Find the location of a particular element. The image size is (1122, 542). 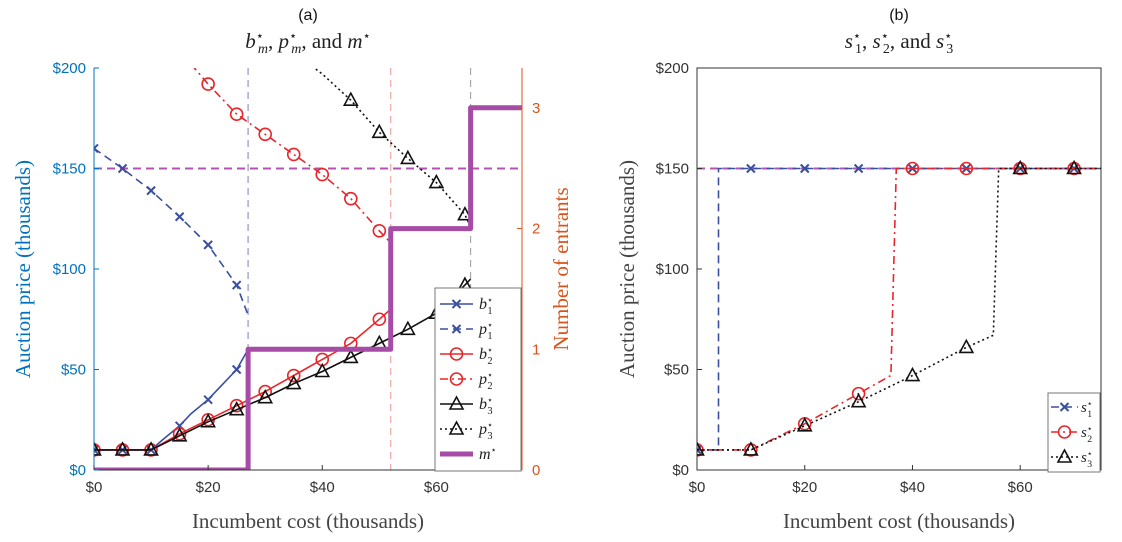

x-axis-label-a: Incumbent cost (thousands) is located at coordinates (308, 521).